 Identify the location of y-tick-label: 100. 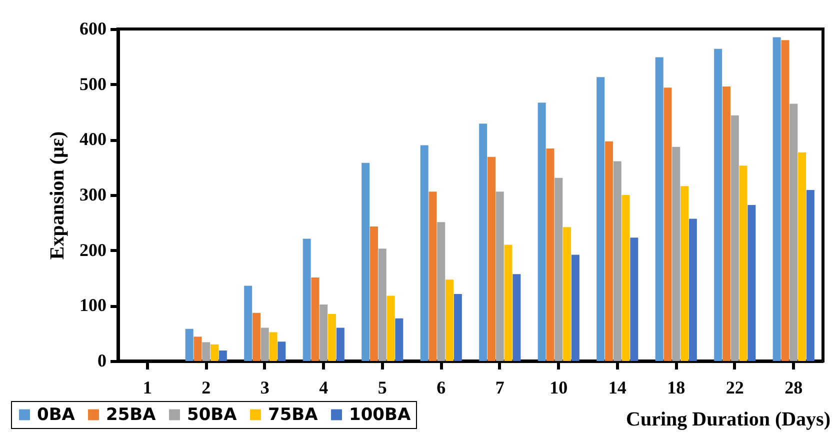
(93, 305).